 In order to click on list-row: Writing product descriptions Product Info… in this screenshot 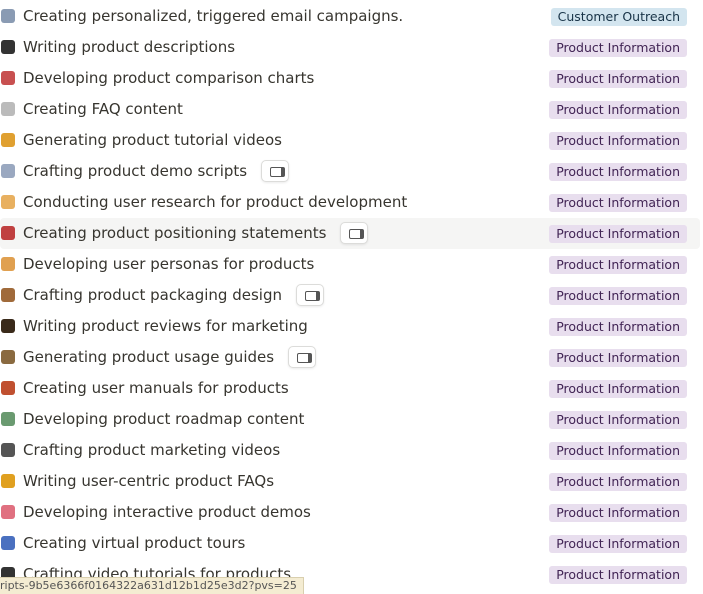, I will do `click(350, 47)`.